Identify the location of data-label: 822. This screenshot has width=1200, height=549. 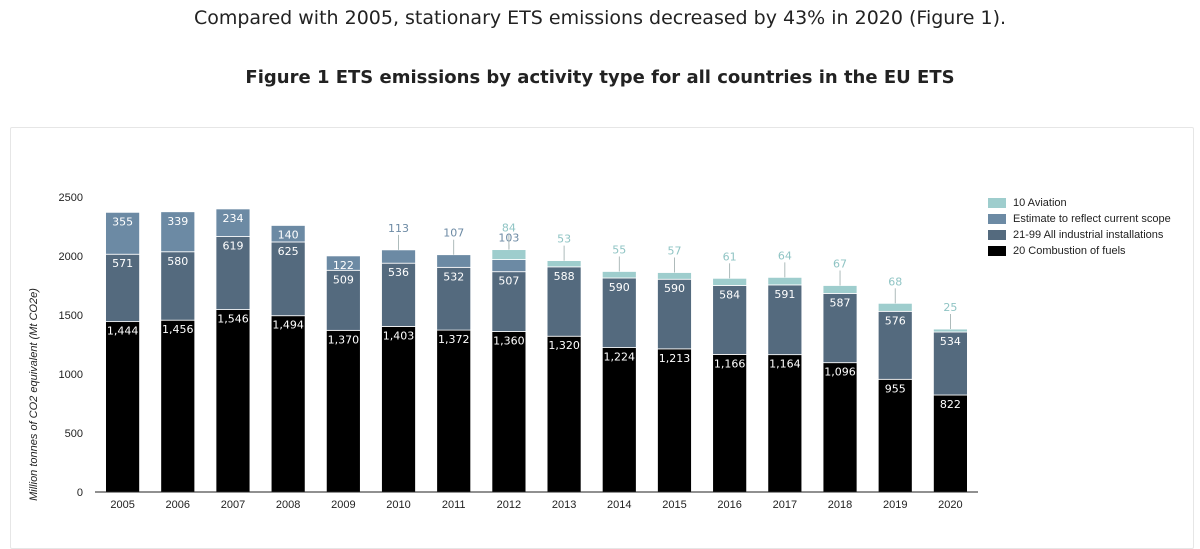
(950, 404).